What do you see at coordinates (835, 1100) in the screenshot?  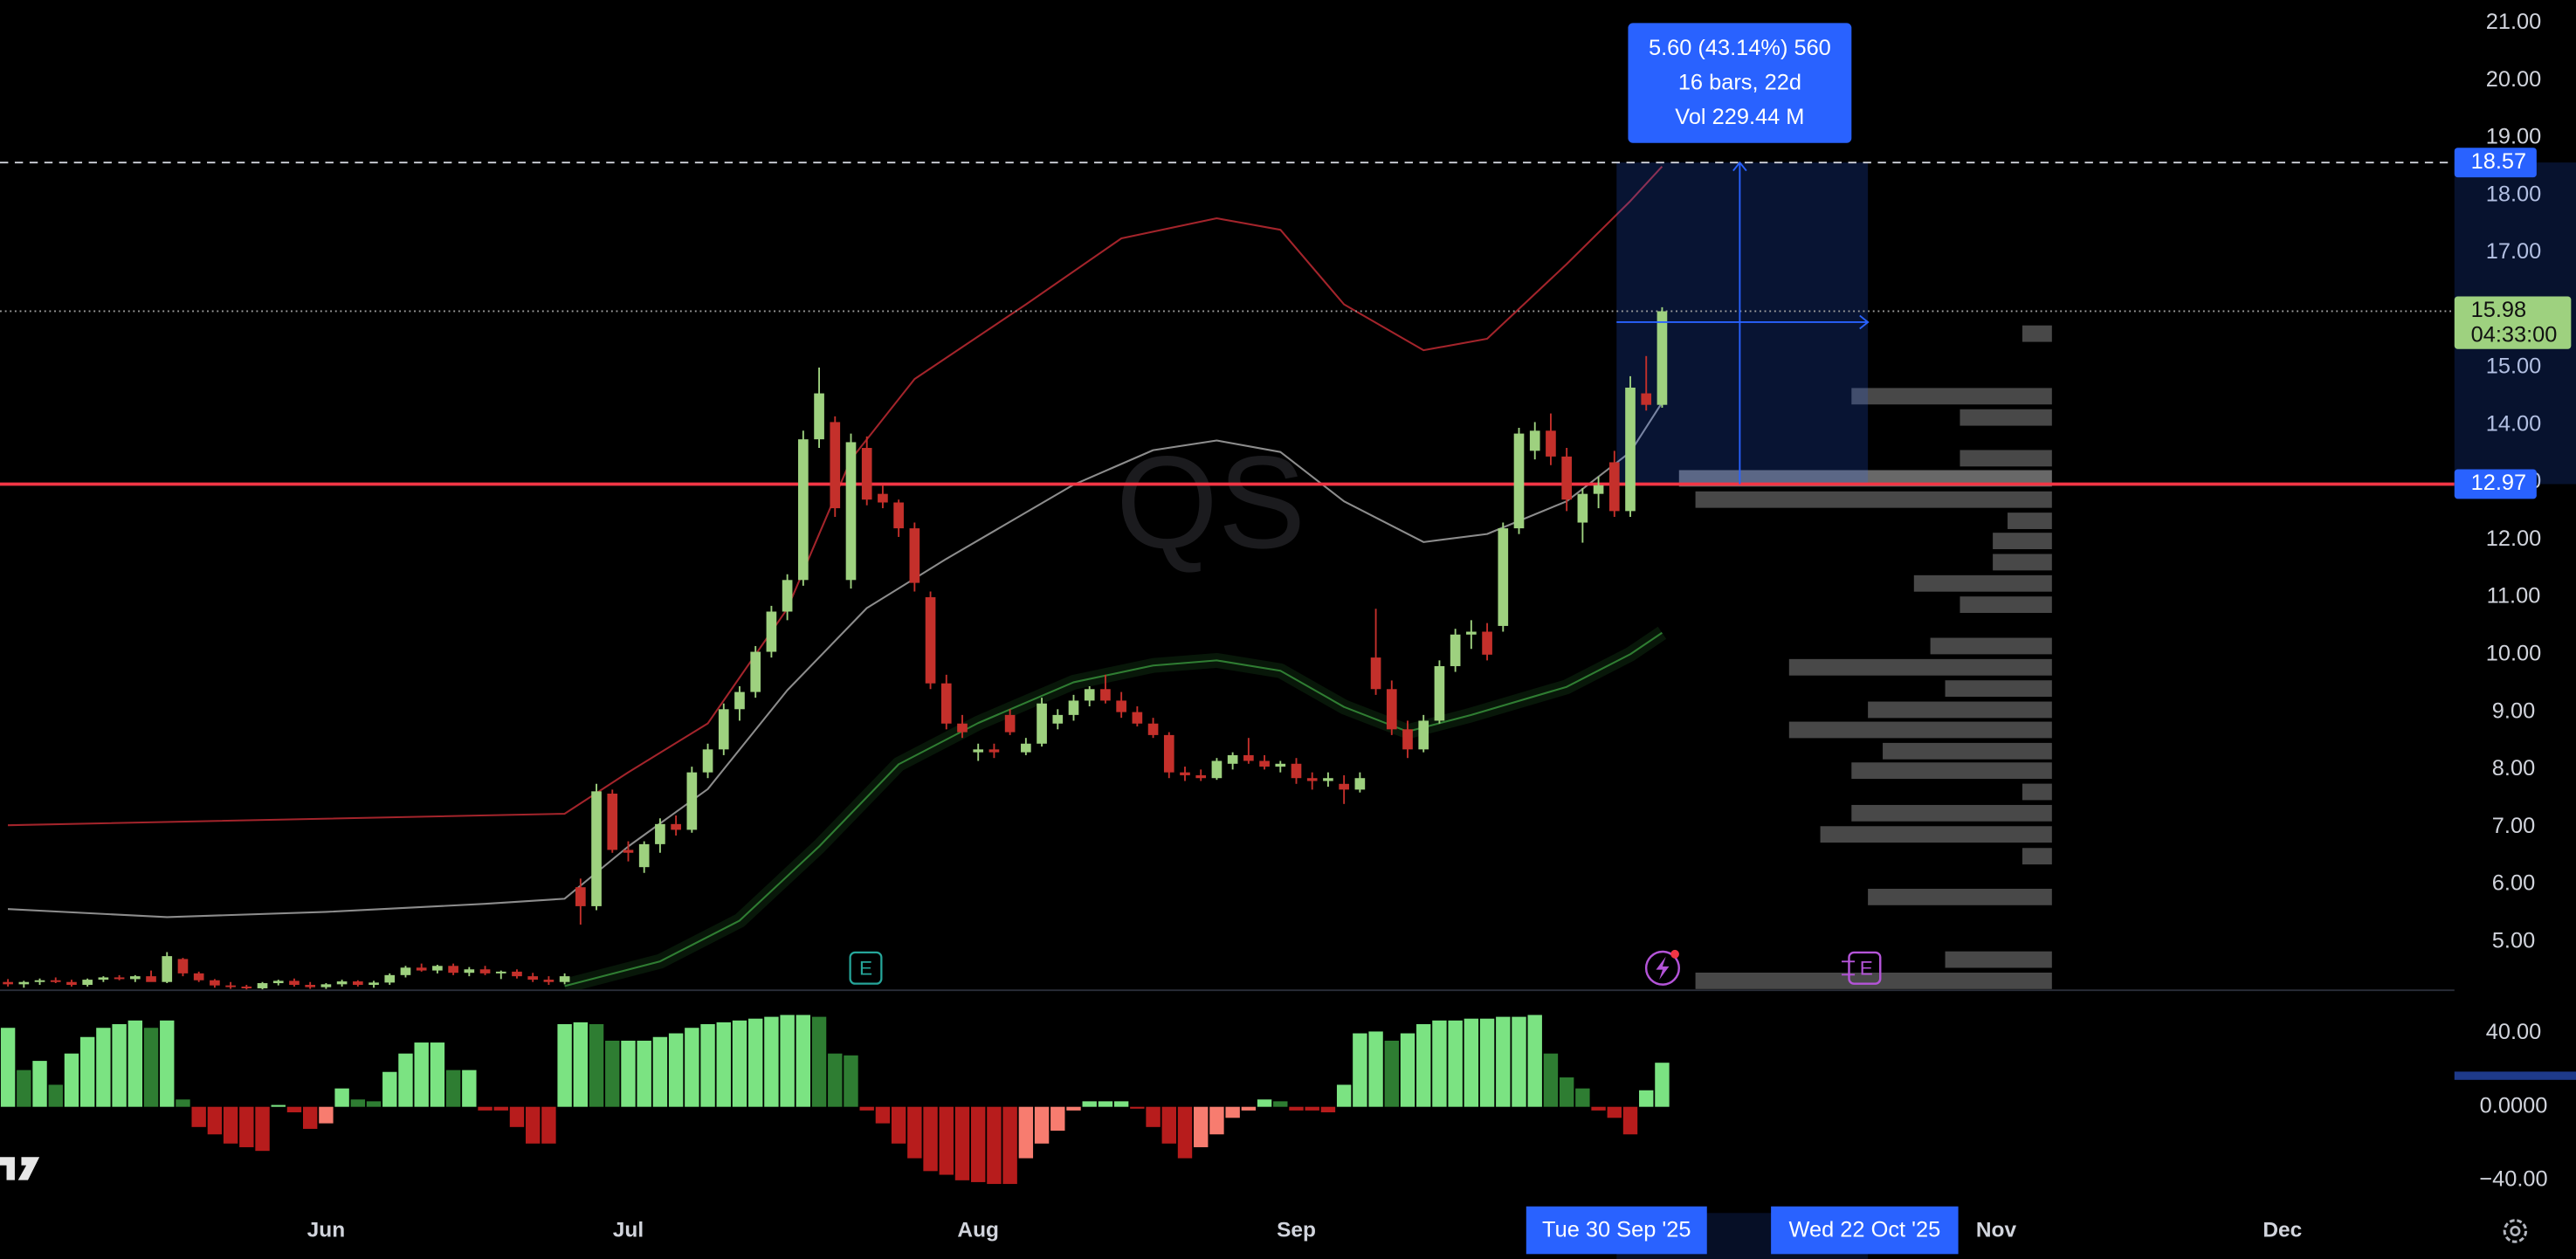 I see `indicator-pane` at bounding box center [835, 1100].